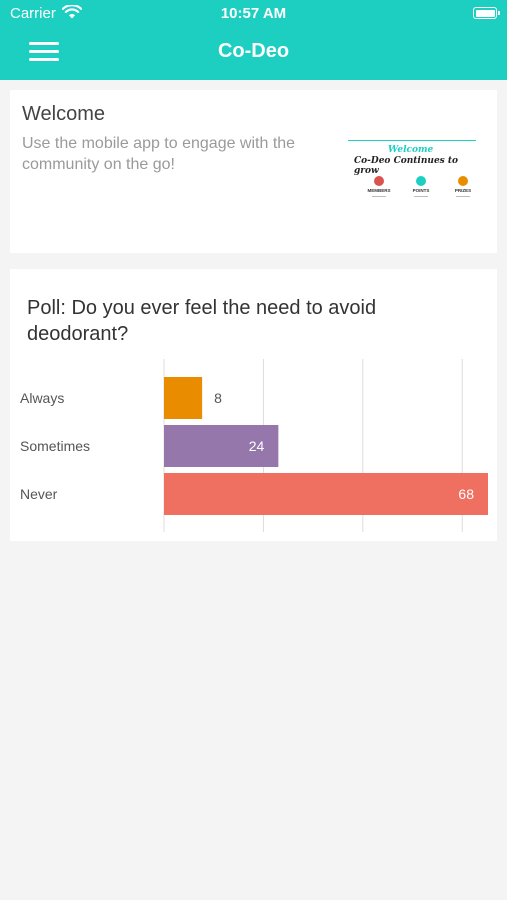  What do you see at coordinates (39, 494) in the screenshot?
I see `category-label: Never` at bounding box center [39, 494].